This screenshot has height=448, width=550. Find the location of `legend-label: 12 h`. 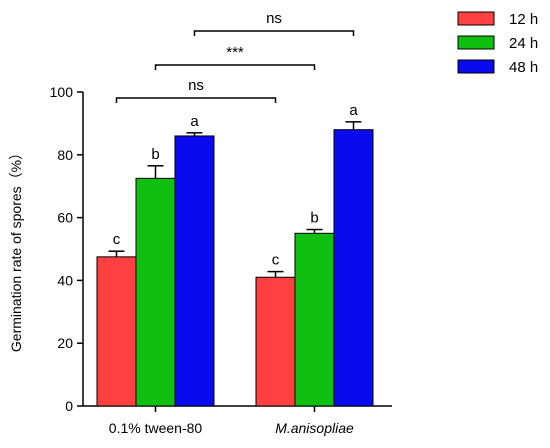

legend-label: 12 h is located at coordinates (523, 19).